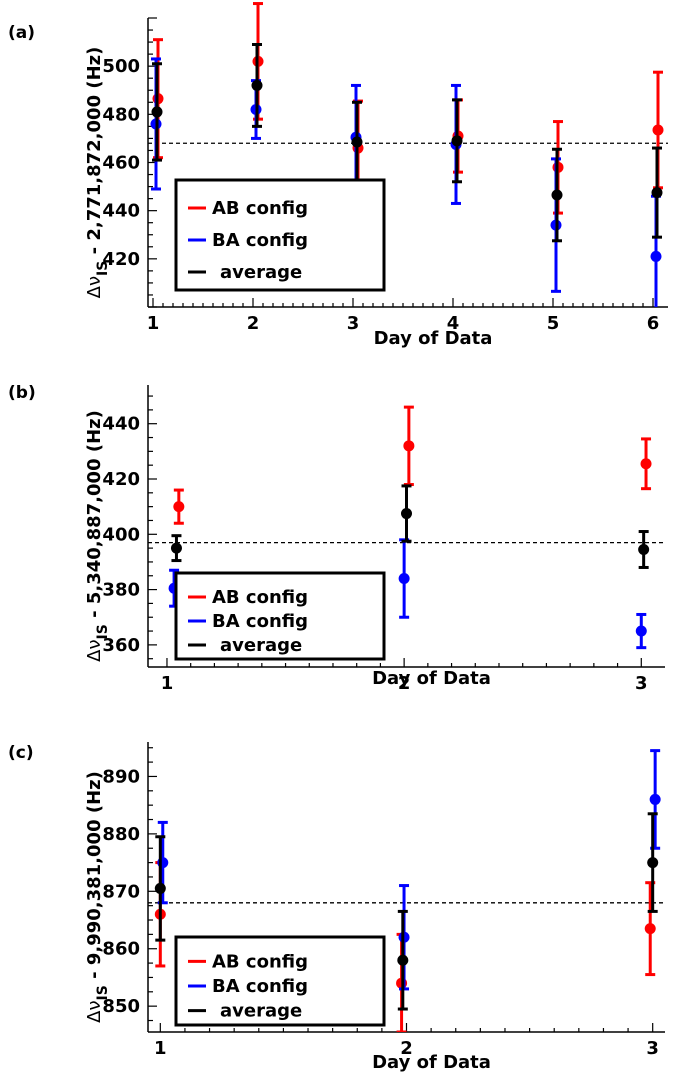  What do you see at coordinates (121, 834) in the screenshot?
I see `y-tick-label: 880` at bounding box center [121, 834].